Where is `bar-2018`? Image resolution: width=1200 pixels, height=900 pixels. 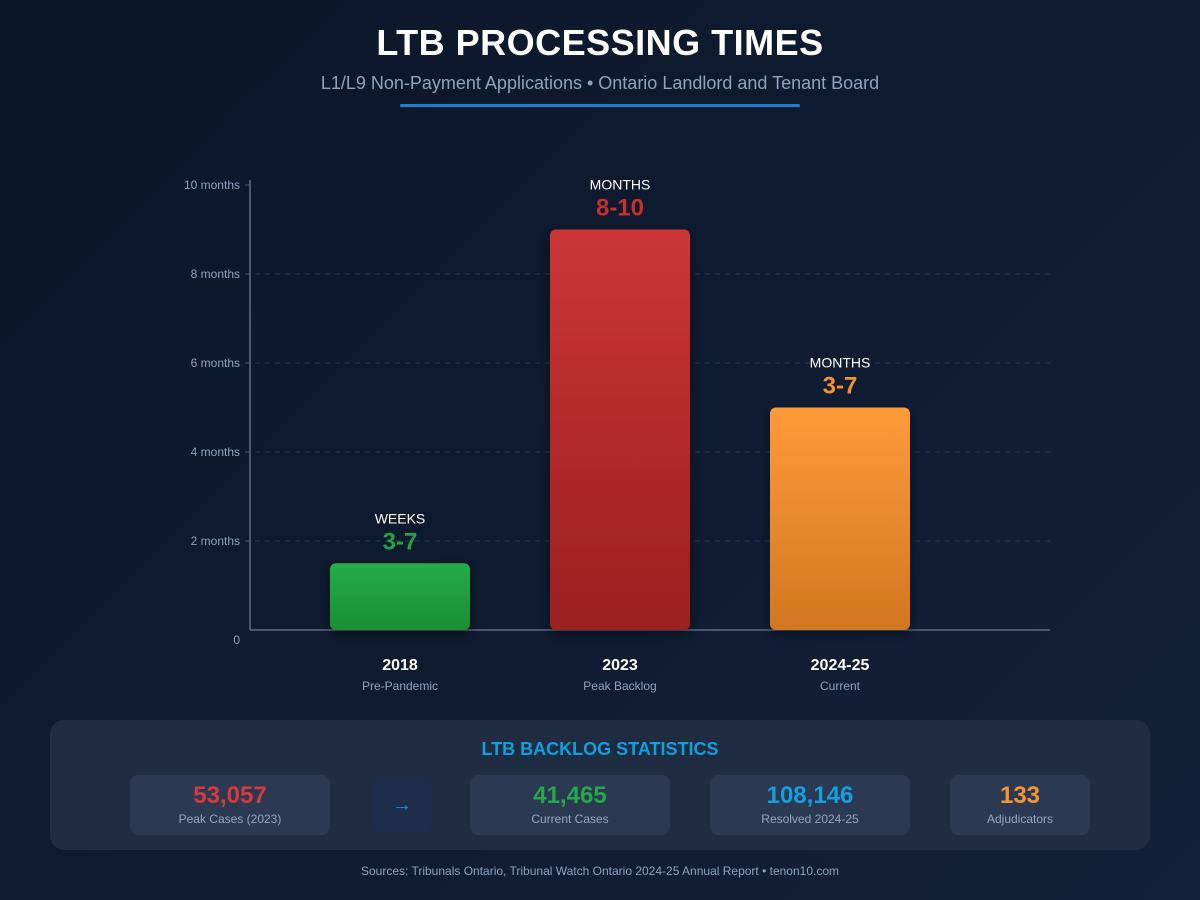
bar-2018 is located at coordinates (400, 596).